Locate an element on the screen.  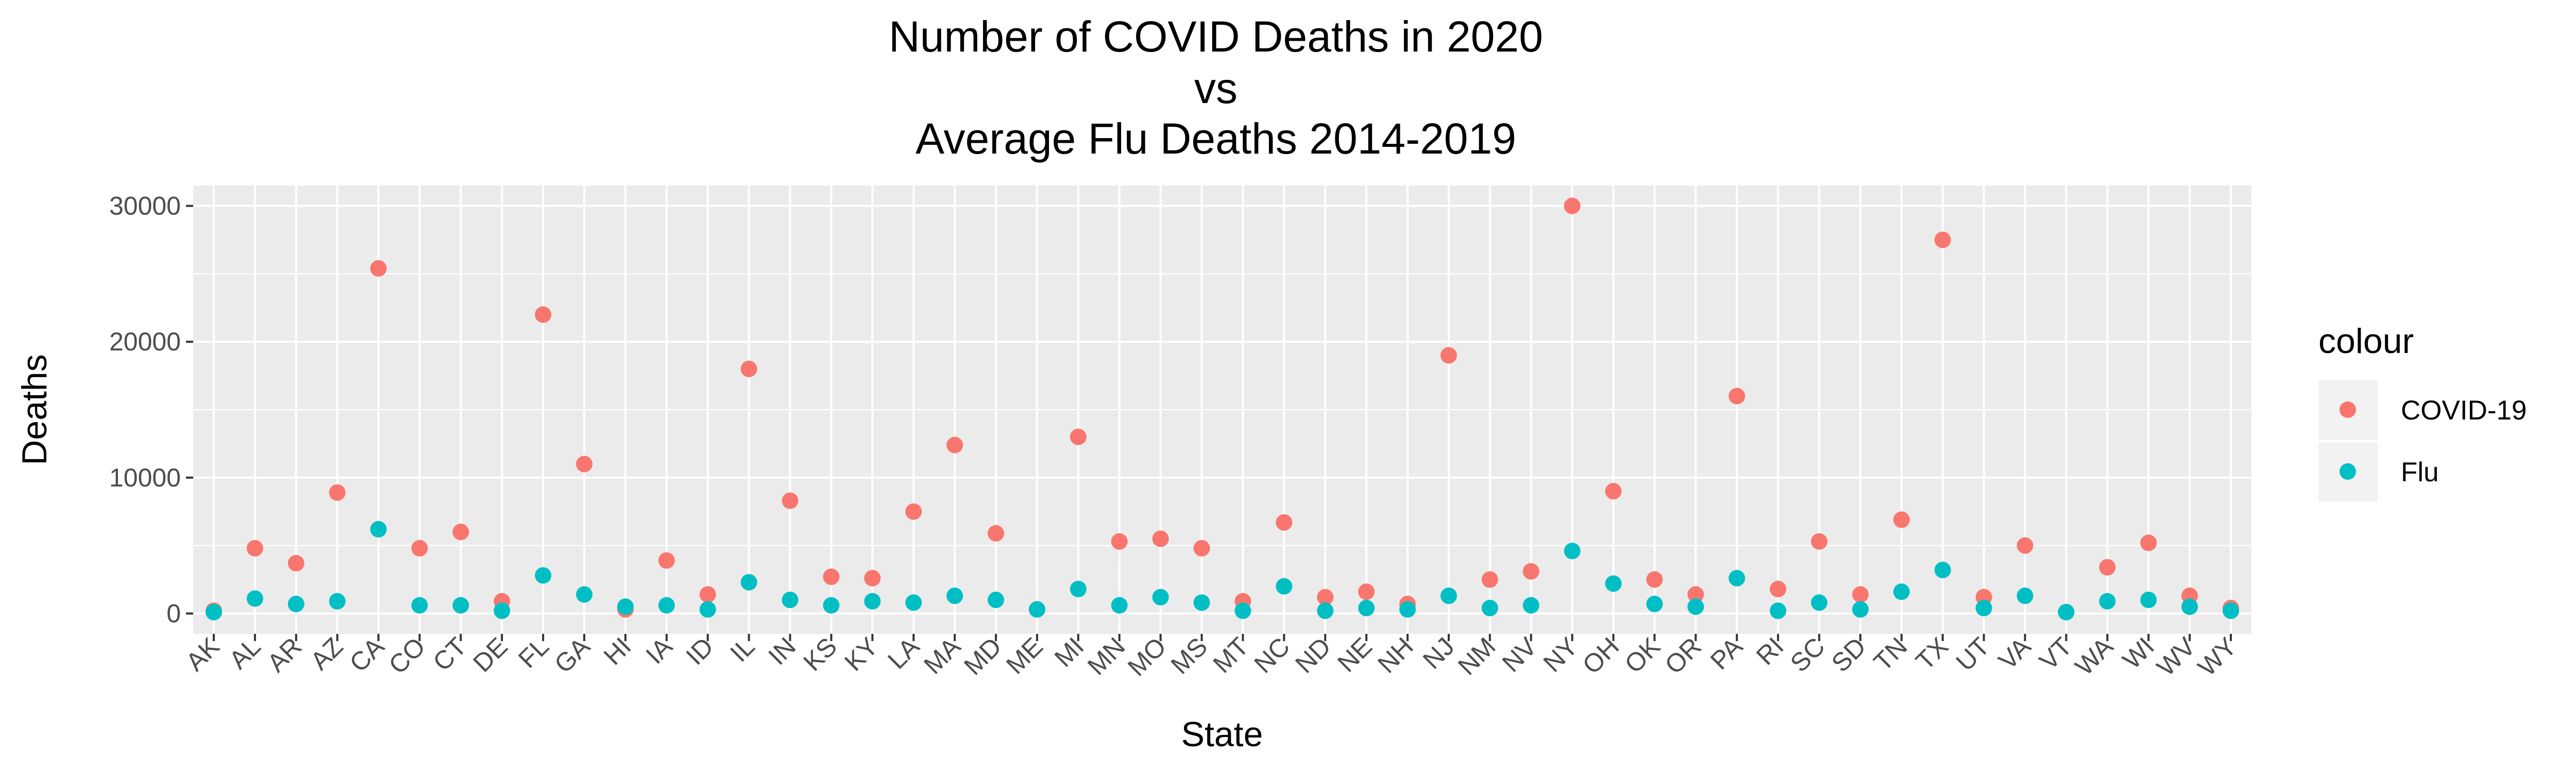
title-line-1: Number of COVID Deaths in 2020 is located at coordinates (1216, 36).